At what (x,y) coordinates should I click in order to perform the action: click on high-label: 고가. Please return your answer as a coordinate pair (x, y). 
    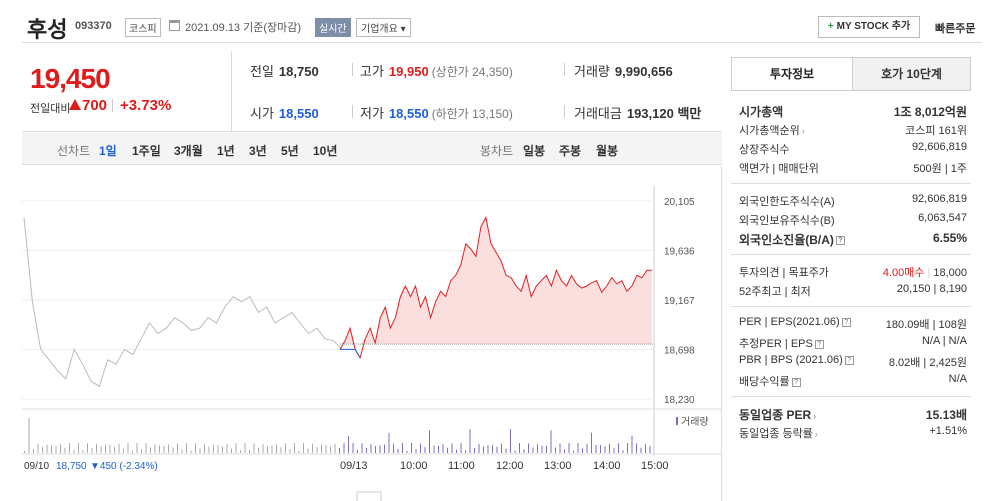
    Looking at the image, I should click on (372, 71).